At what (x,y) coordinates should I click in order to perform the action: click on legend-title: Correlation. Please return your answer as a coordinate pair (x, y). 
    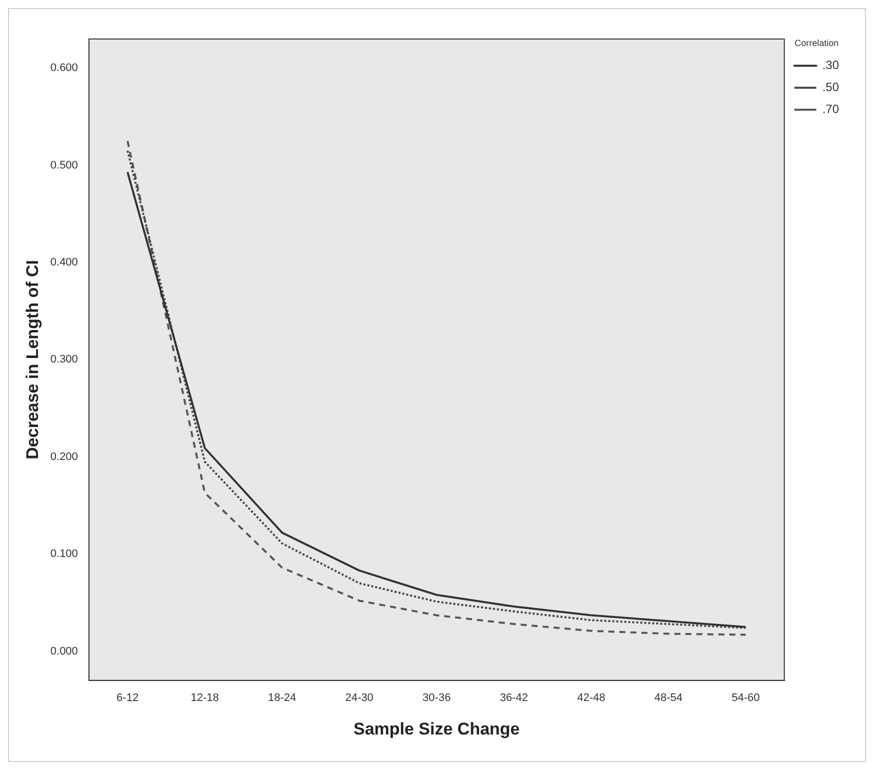
    Looking at the image, I should click on (816, 43).